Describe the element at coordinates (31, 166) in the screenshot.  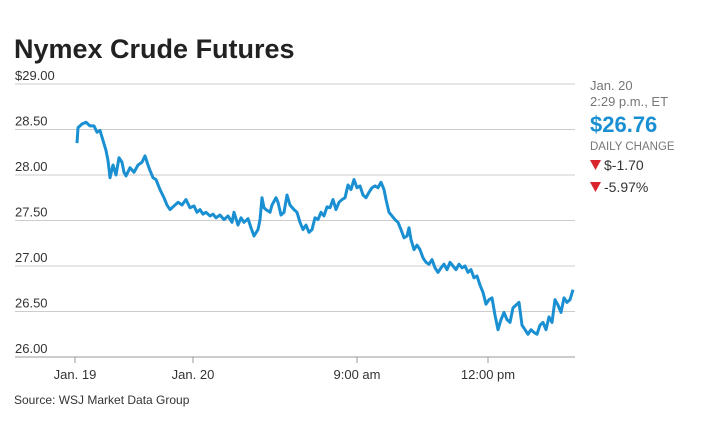
I see `y-tick-label: 28.00` at that location.